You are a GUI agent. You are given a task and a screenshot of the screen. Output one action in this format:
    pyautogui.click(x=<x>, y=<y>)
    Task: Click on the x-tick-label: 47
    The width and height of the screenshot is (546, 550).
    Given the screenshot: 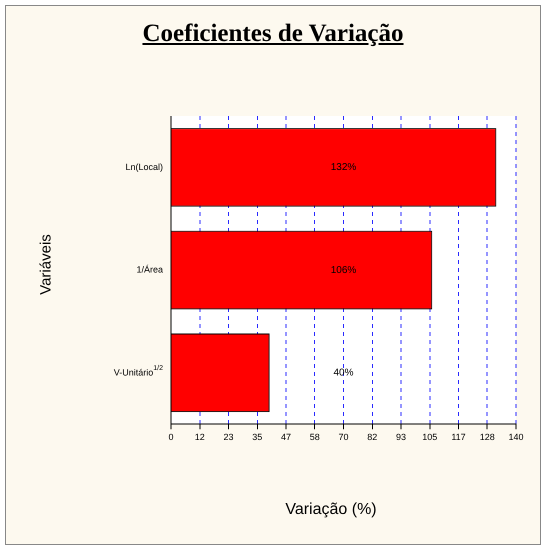 What is the action you would take?
    pyautogui.click(x=286, y=437)
    